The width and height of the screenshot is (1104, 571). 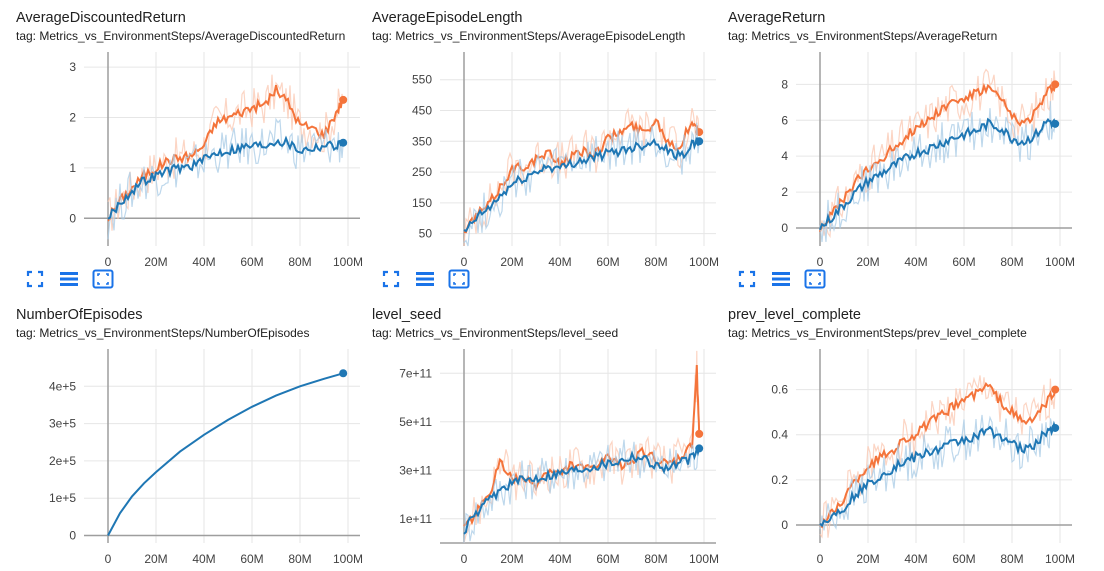 I want to click on y-tick-label: 2e+5, so click(x=62, y=461).